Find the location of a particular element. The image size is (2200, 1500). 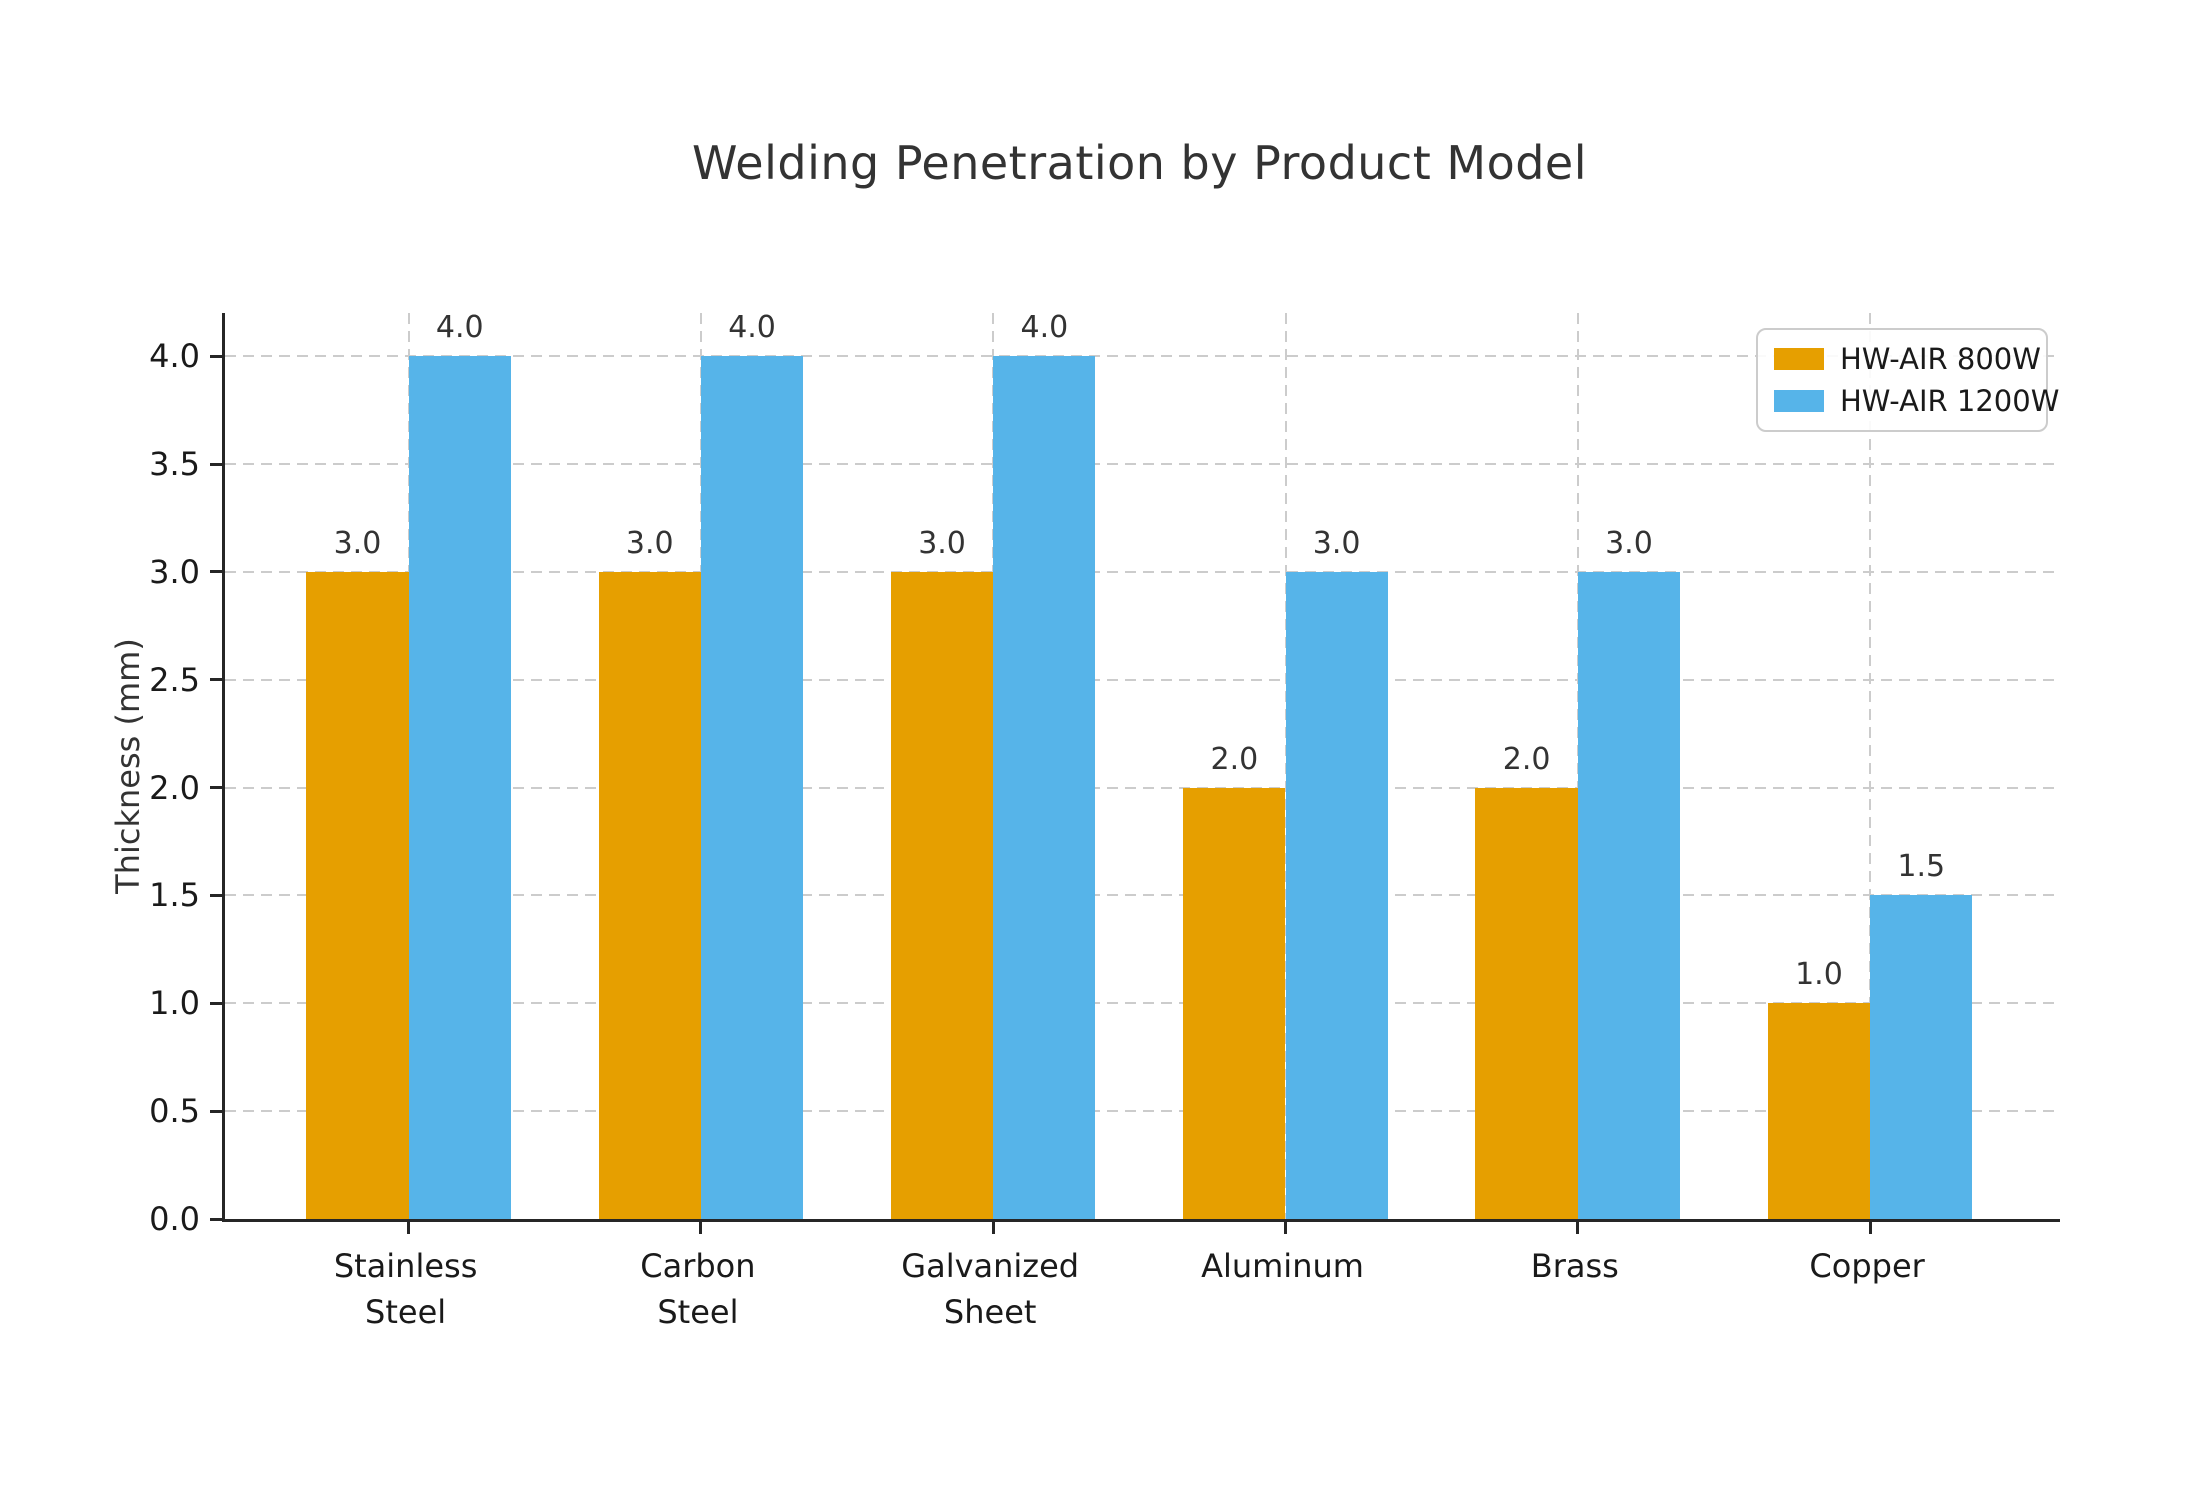

x-tick-label-line: Stainless is located at coordinates (405, 1266).